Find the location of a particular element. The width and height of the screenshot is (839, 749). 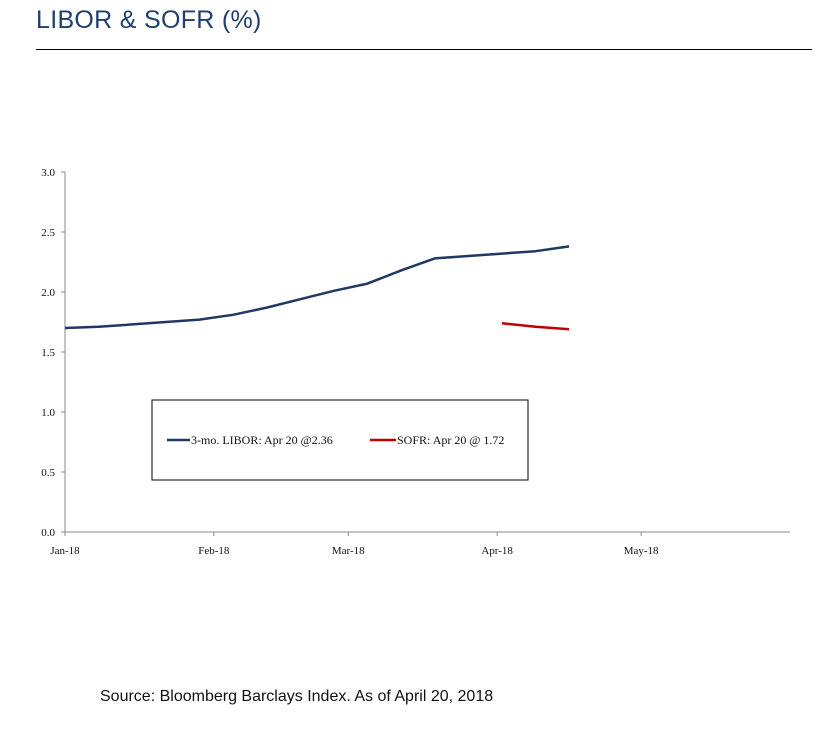

chart-series is located at coordinates (317, 288).